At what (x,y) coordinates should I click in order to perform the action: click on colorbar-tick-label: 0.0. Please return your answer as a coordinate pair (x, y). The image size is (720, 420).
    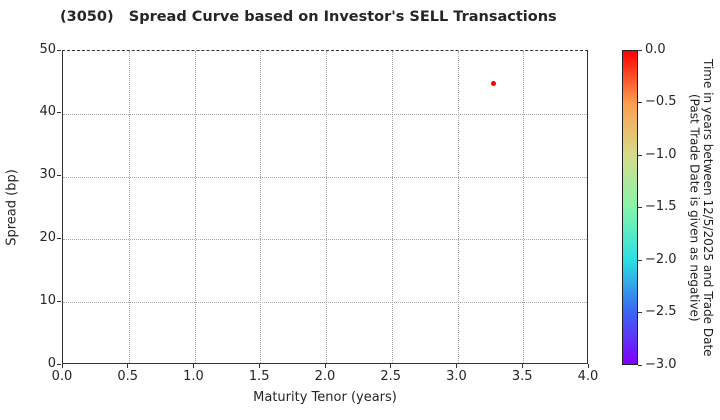
    Looking at the image, I should click on (655, 49).